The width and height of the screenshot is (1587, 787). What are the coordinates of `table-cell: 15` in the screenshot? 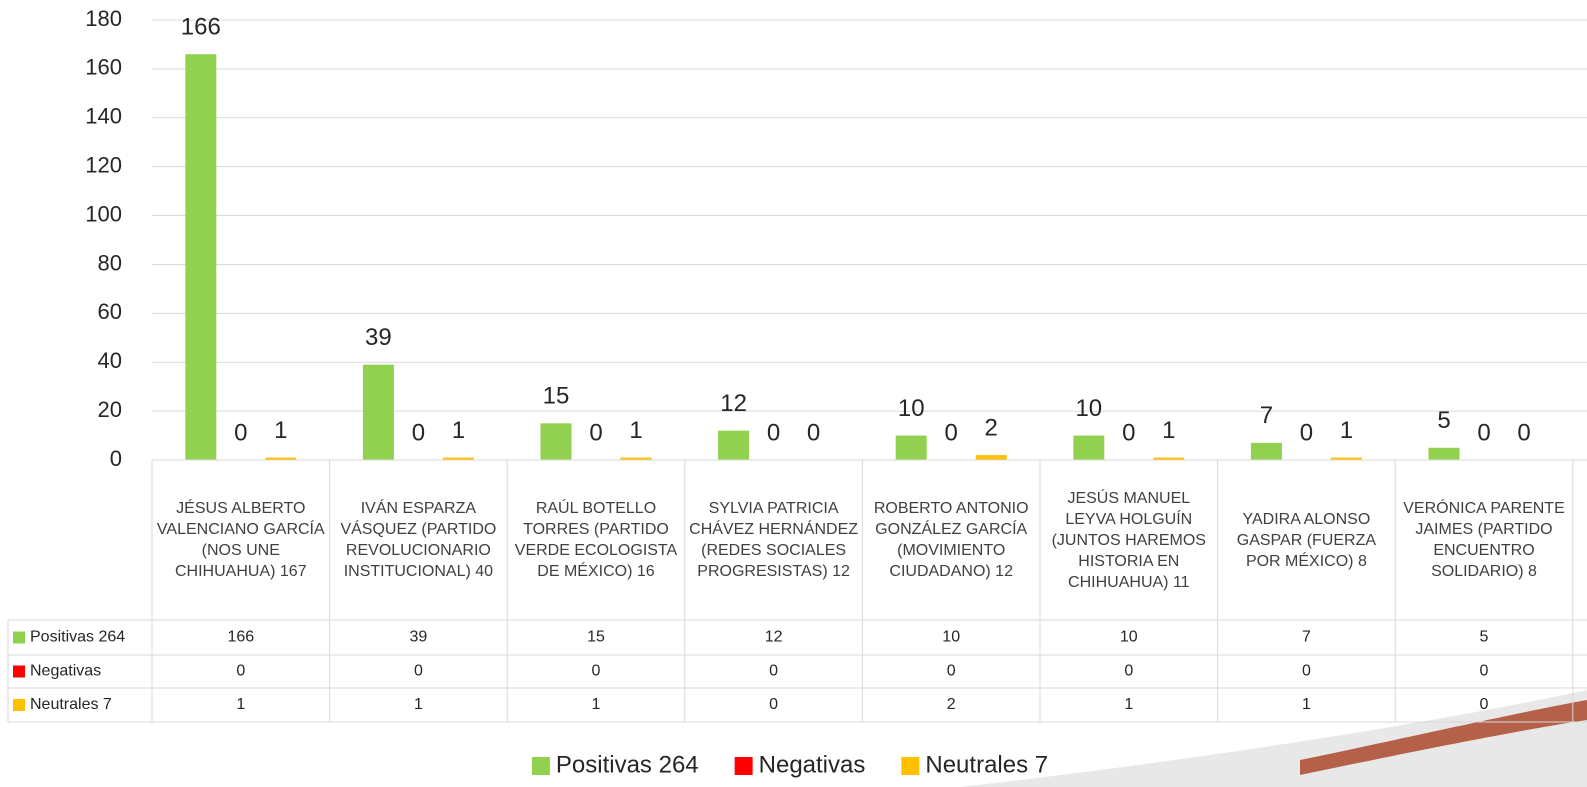 It's located at (596, 637).